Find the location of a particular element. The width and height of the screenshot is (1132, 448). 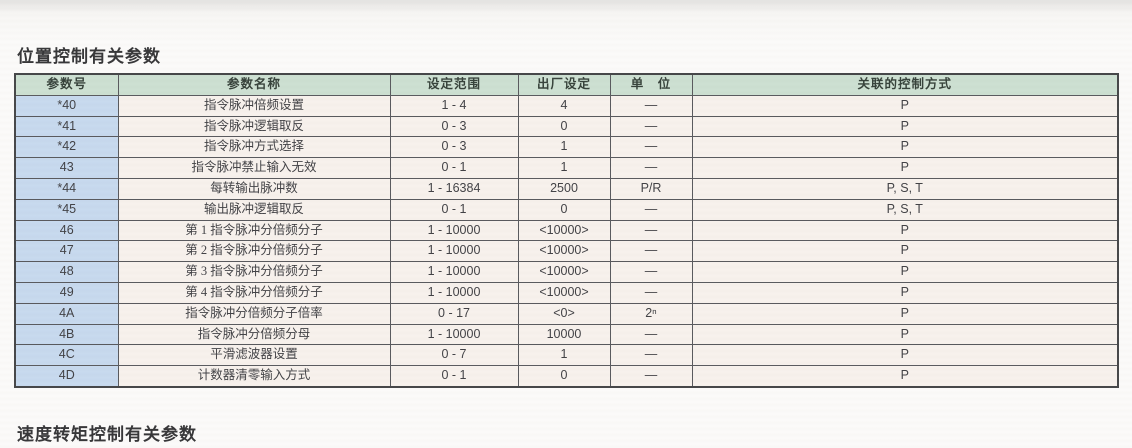

table-row: 49 第 4 指令脉冲分倍频分子 1 - 10000 <10000> — P is located at coordinates (566, 292).